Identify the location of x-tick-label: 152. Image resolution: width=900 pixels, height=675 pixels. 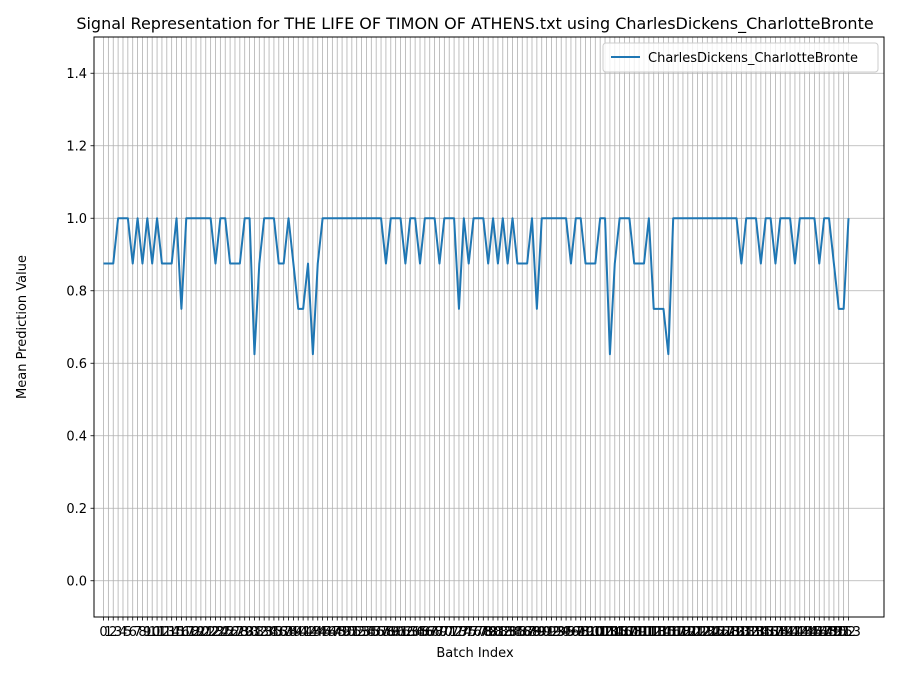
(843, 632).